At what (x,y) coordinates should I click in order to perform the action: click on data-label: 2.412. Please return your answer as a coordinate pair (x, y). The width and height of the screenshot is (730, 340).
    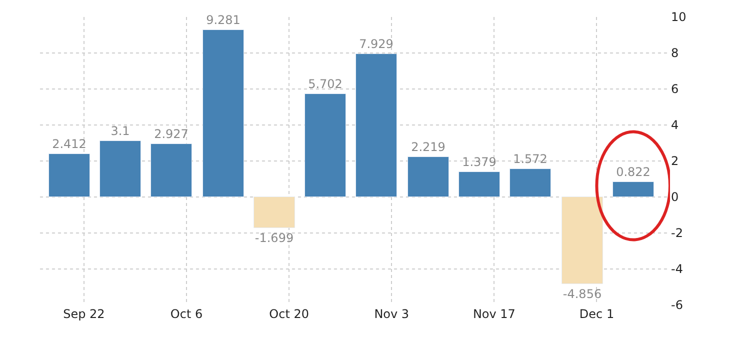
    Looking at the image, I should click on (69, 143).